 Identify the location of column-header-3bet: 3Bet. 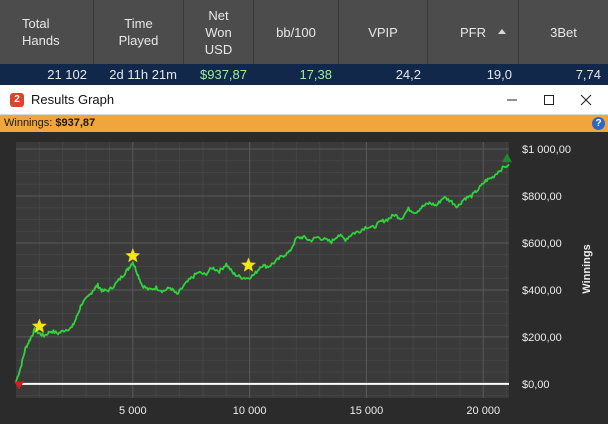
(563, 32).